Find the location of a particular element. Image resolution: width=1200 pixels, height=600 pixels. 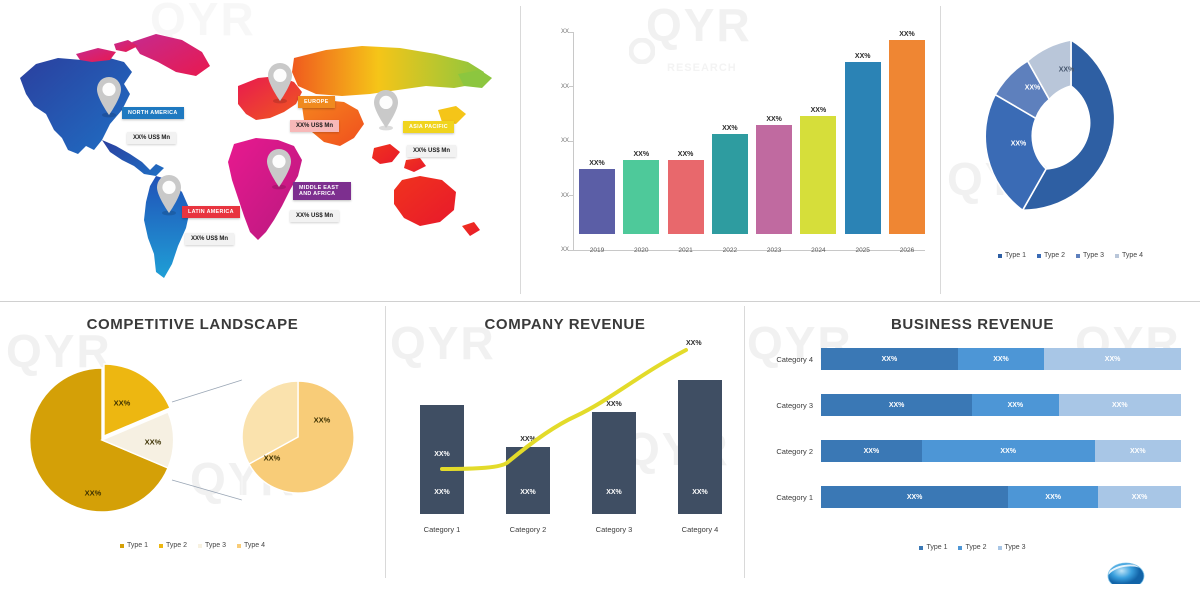

map-tag-europe: EUROPE is located at coordinates (316, 102).